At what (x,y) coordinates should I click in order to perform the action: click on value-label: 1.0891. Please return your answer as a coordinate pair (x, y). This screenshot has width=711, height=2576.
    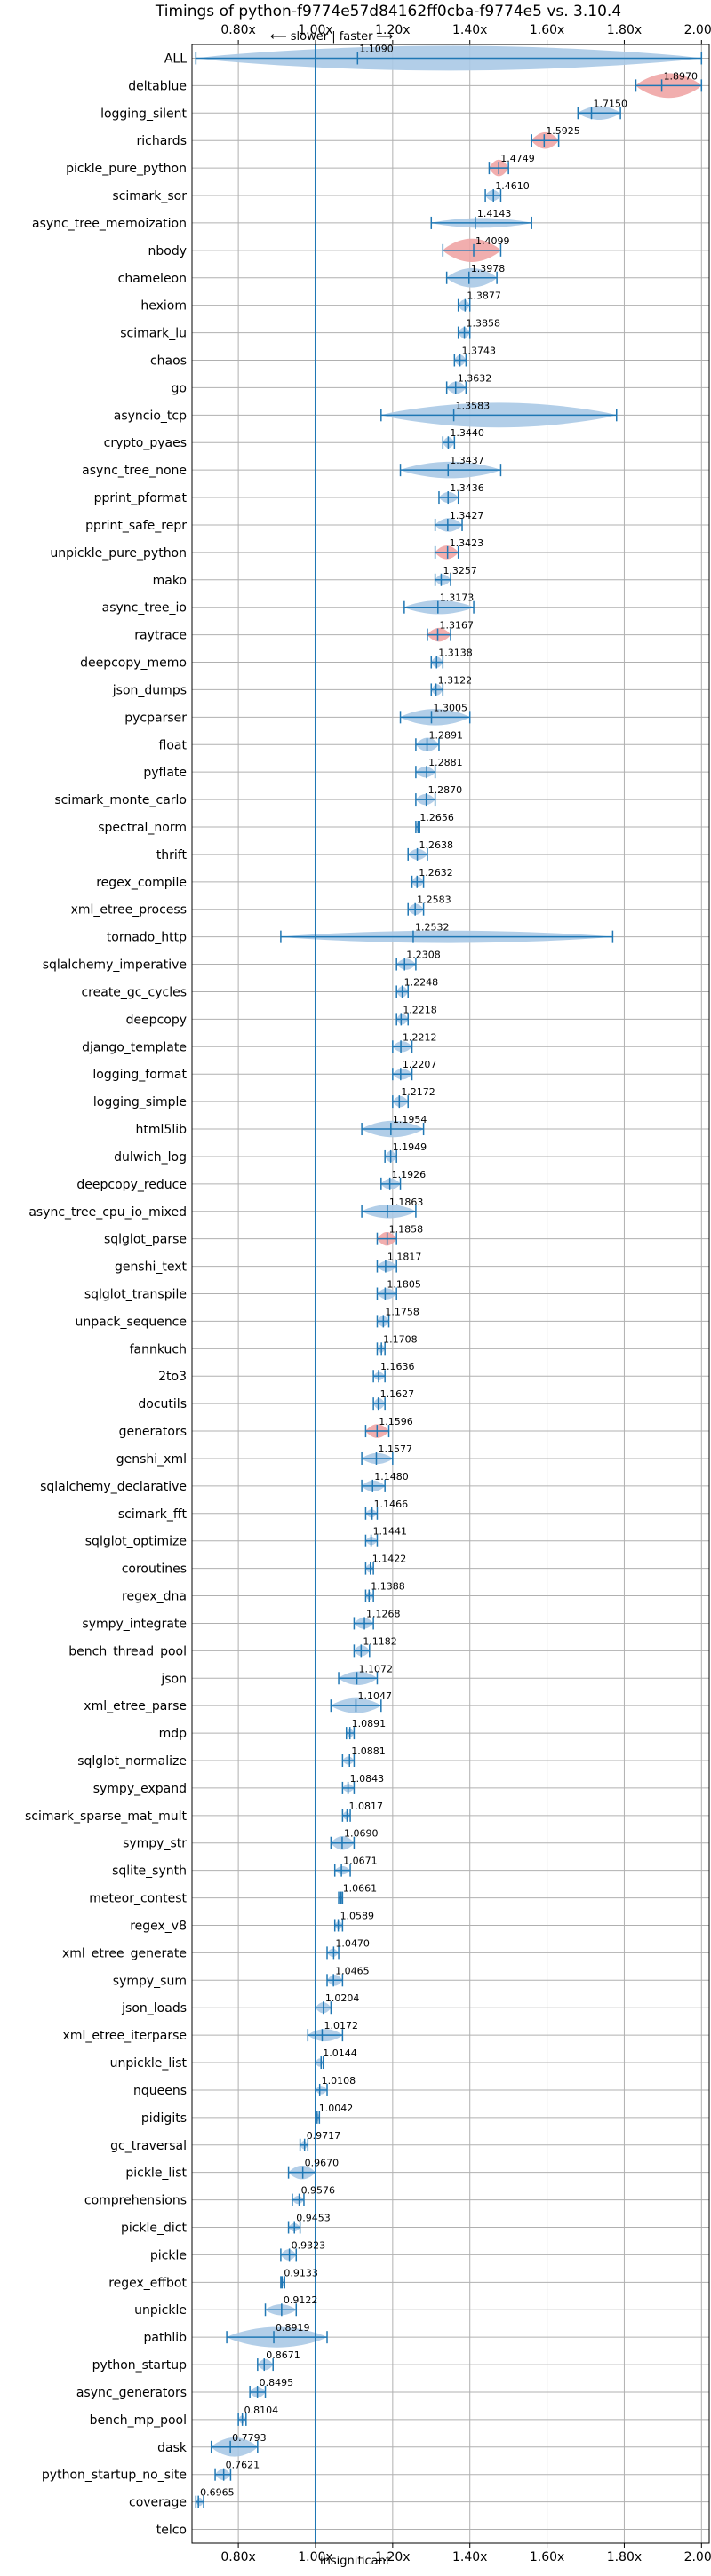
    Looking at the image, I should click on (369, 1723).